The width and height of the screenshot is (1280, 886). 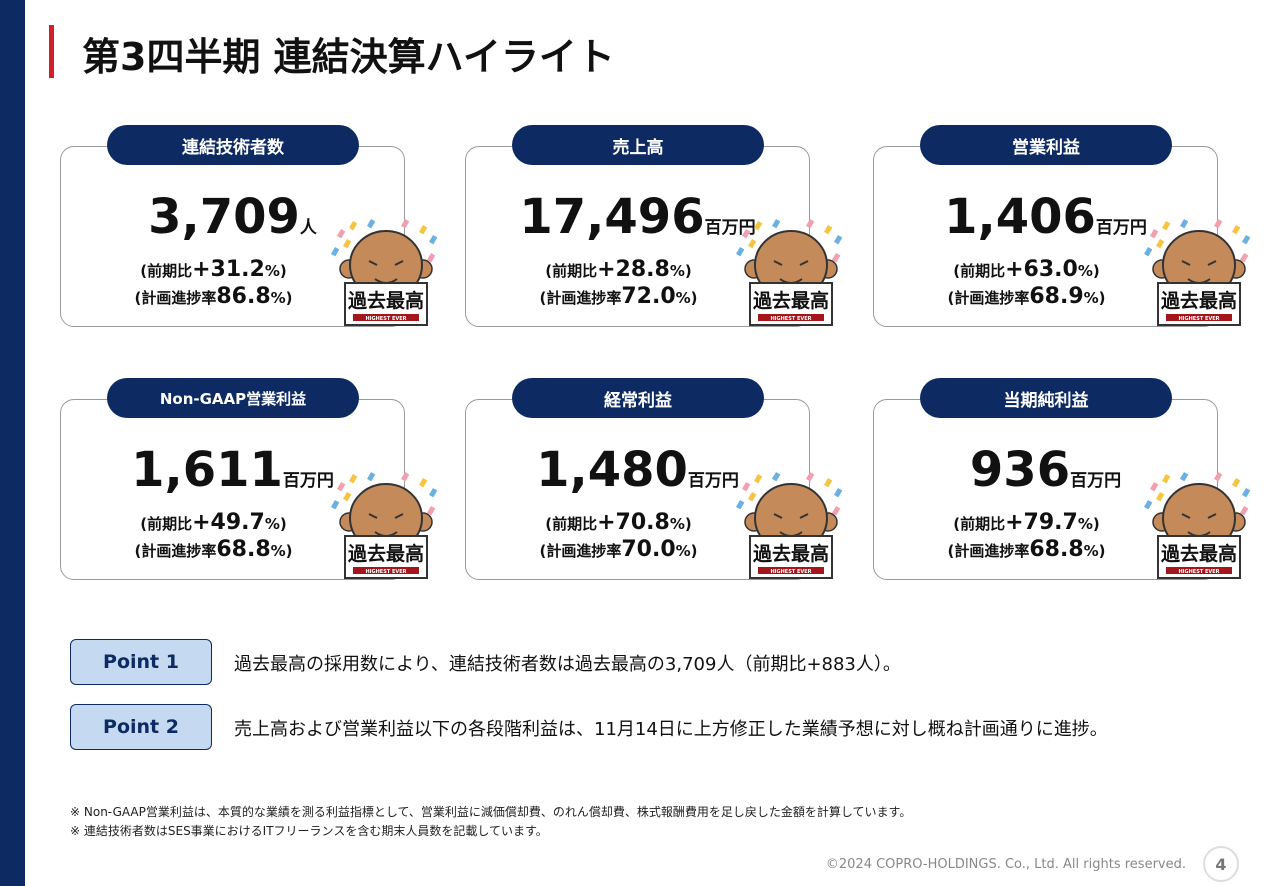 What do you see at coordinates (1221, 864) in the screenshot?
I see `page-number: 4` at bounding box center [1221, 864].